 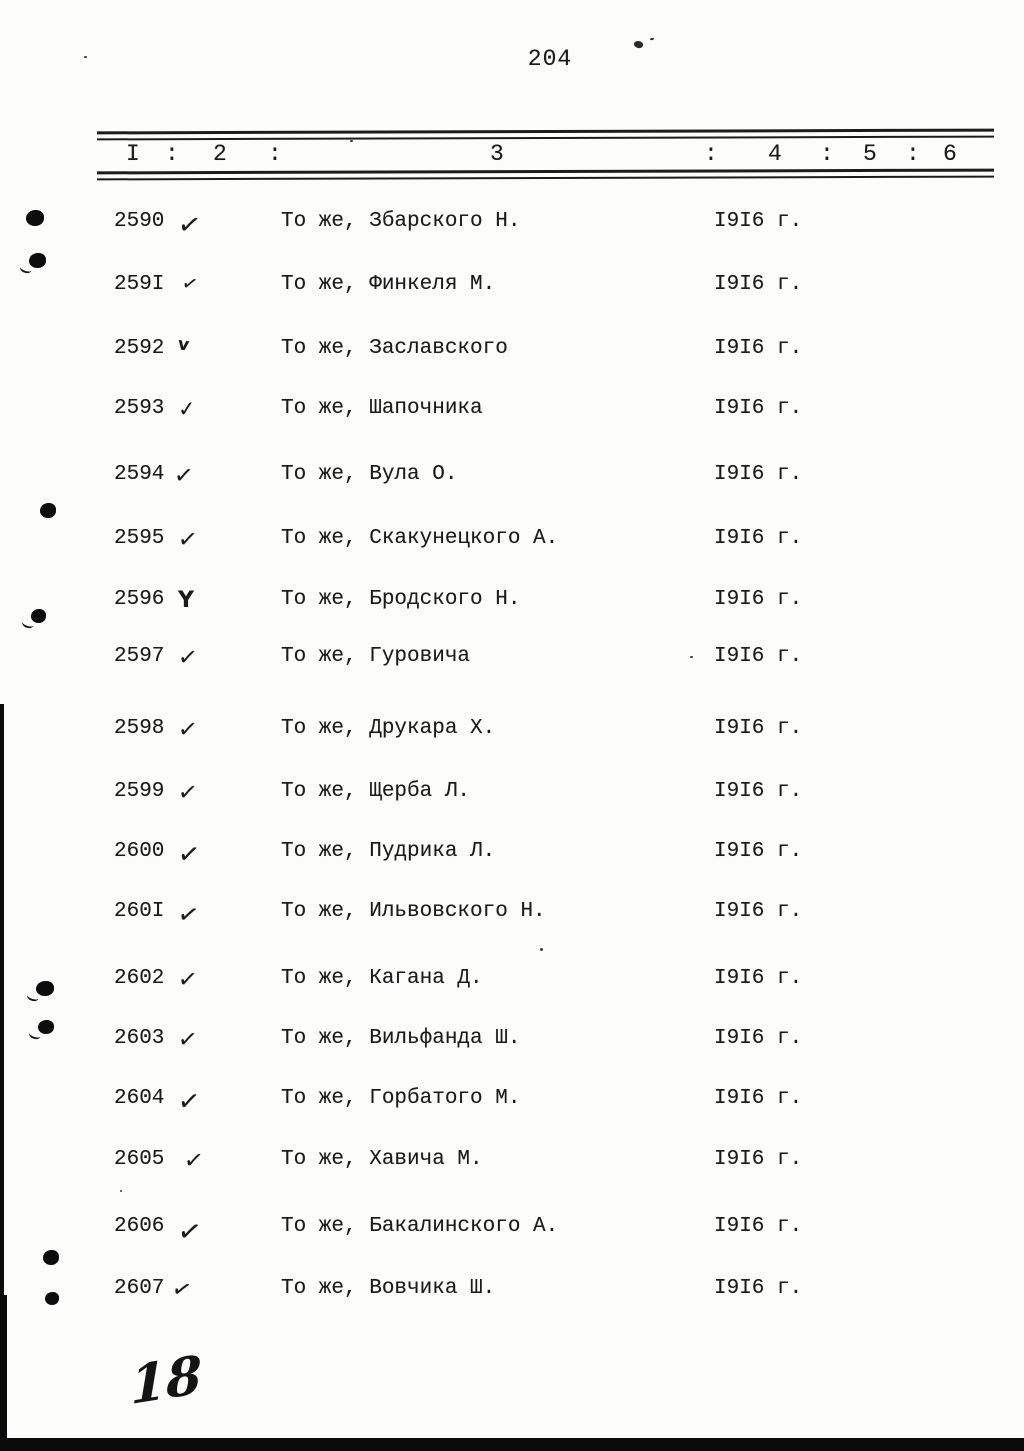 What do you see at coordinates (369, 474) in the screenshot?
I see `entry-description: То же, Вула О.` at bounding box center [369, 474].